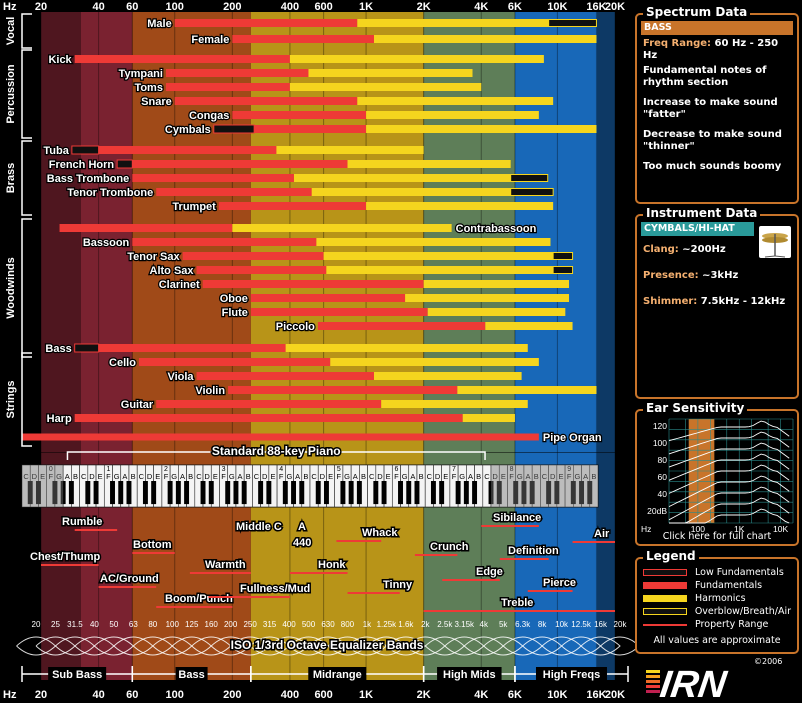 This screenshot has width=802, height=703. What do you see at coordinates (775, 245) in the screenshot?
I see `cymbal-icon-graphic` at bounding box center [775, 245].